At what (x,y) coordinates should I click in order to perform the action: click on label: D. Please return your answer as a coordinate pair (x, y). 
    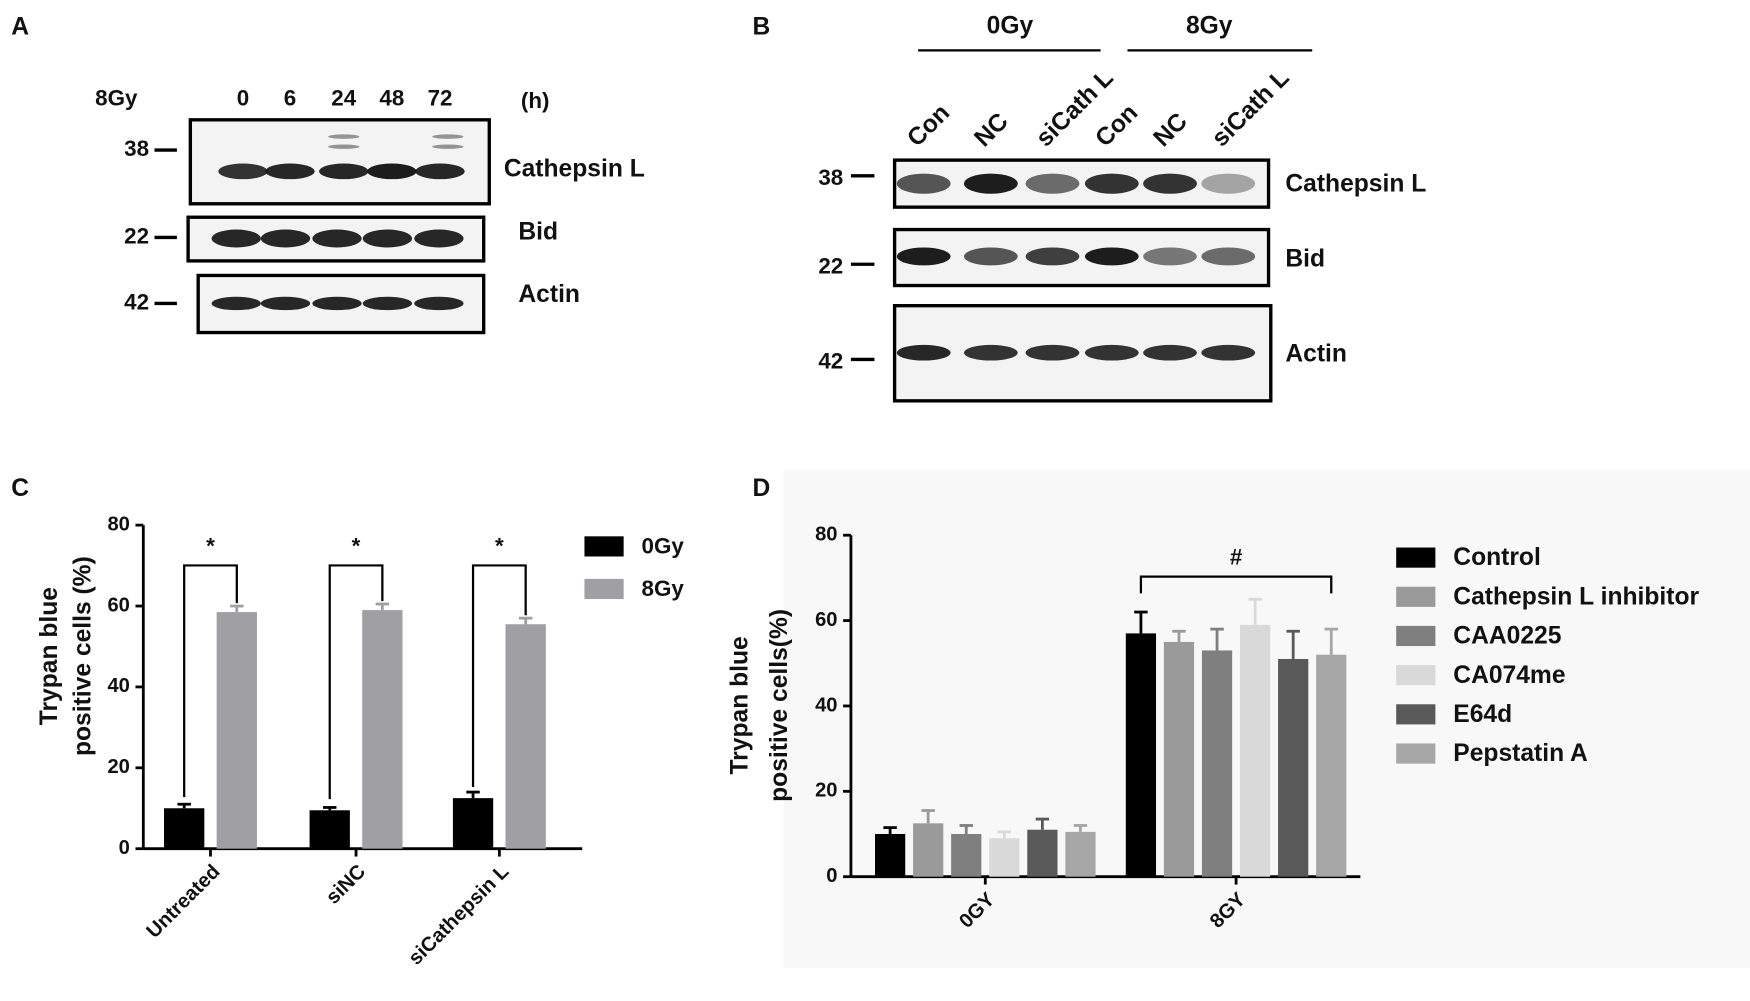
    Looking at the image, I should click on (761, 488).